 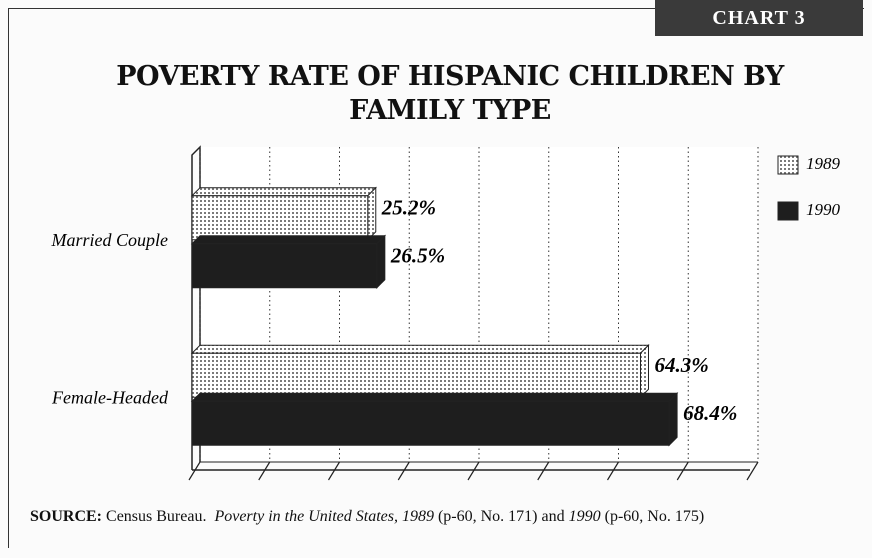 I want to click on source-text: (p-60, No. 175), so click(x=654, y=516).